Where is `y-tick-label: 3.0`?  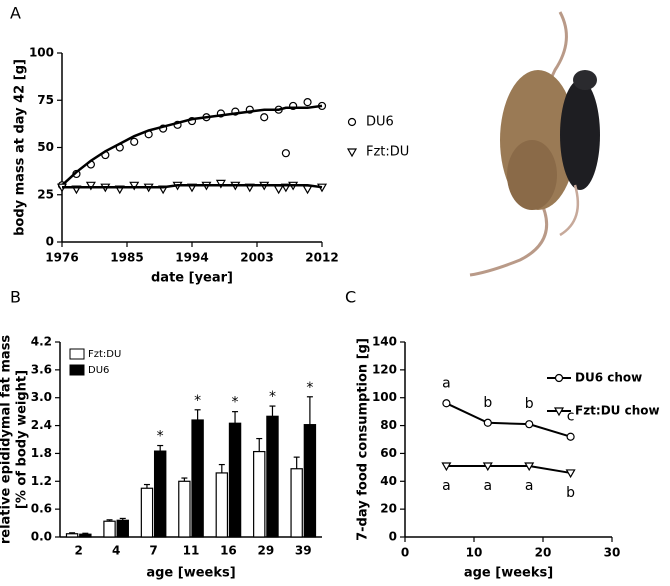 y-tick-label: 3.0 is located at coordinates (41, 397).